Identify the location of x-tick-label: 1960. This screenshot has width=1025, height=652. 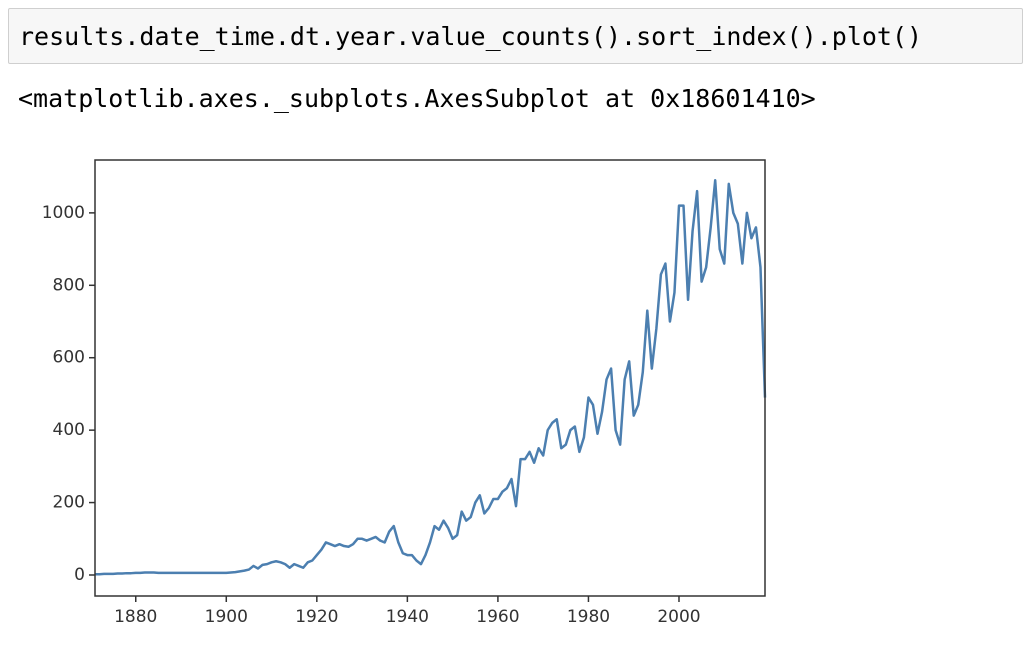
(497, 617).